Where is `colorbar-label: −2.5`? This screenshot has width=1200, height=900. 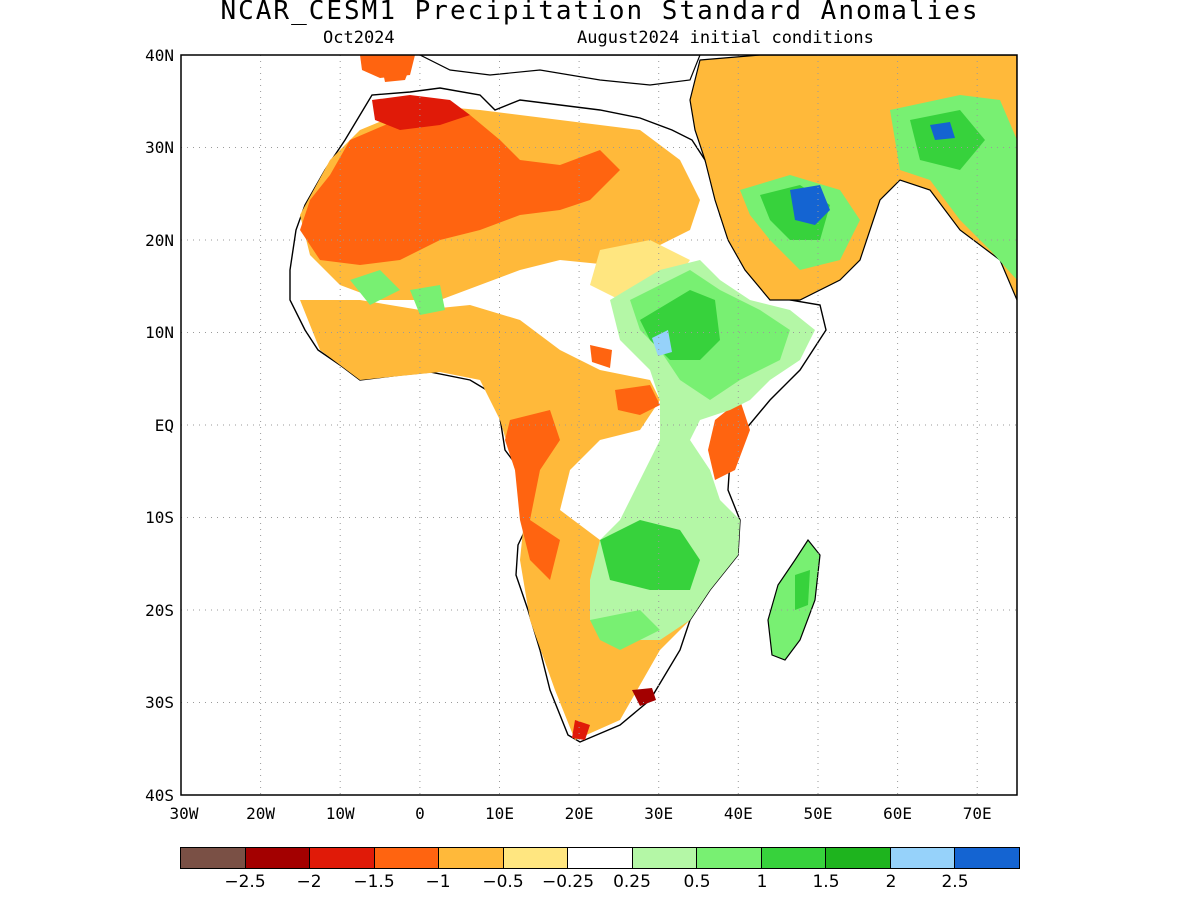 colorbar-label: −2.5 is located at coordinates (245, 882).